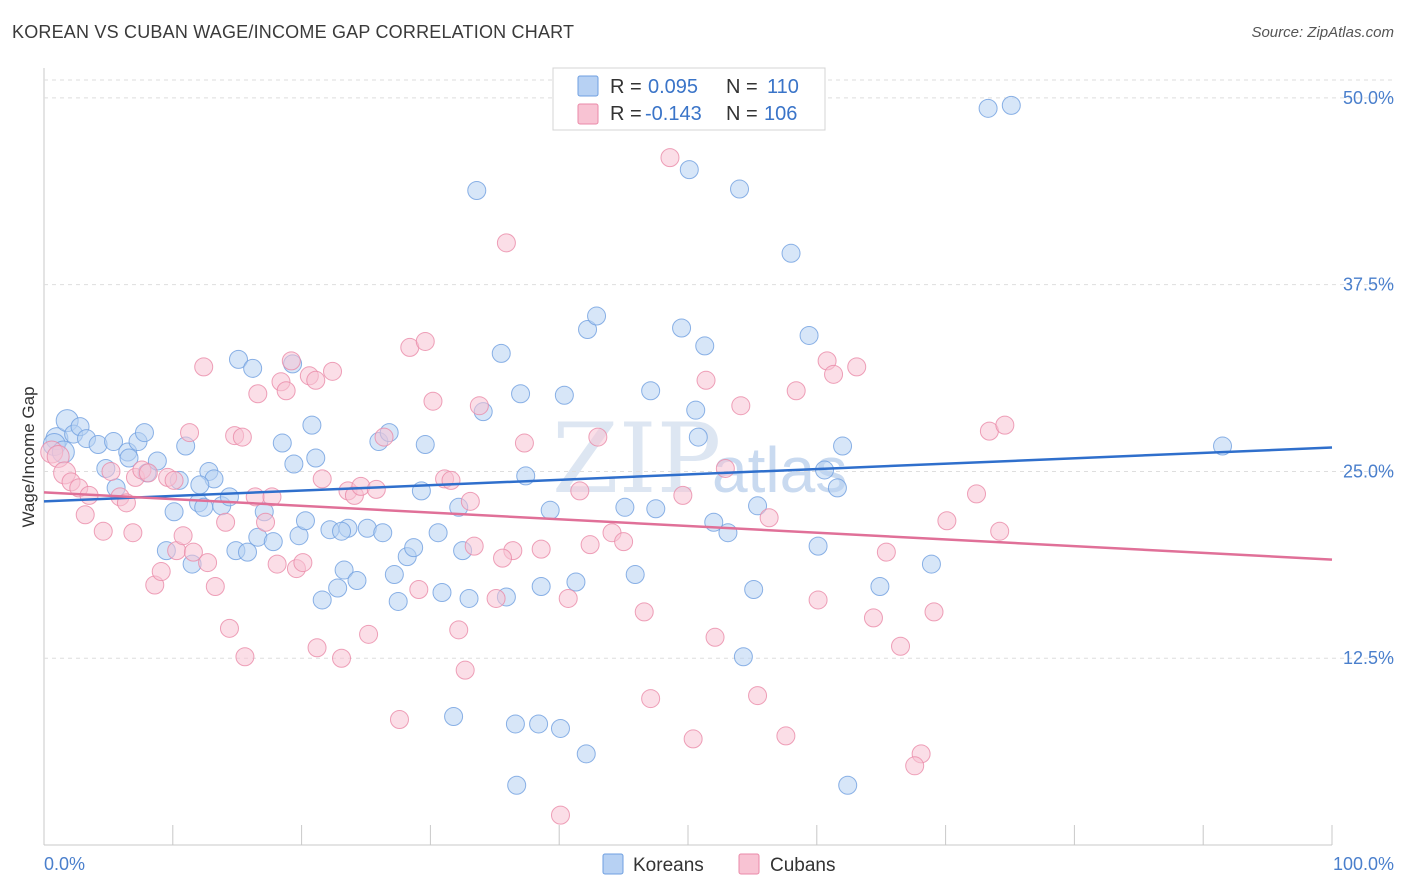  I want to click on series-legend-label-cubans: Cubans, so click(803, 865).